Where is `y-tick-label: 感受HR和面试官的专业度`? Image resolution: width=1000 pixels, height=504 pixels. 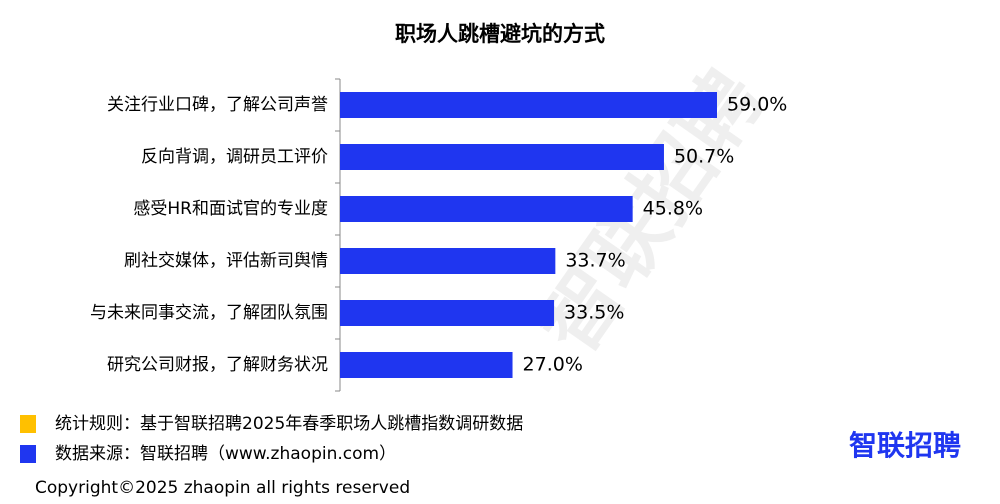
y-tick-label: 感受HR和面试官的专业度 is located at coordinates (230, 209).